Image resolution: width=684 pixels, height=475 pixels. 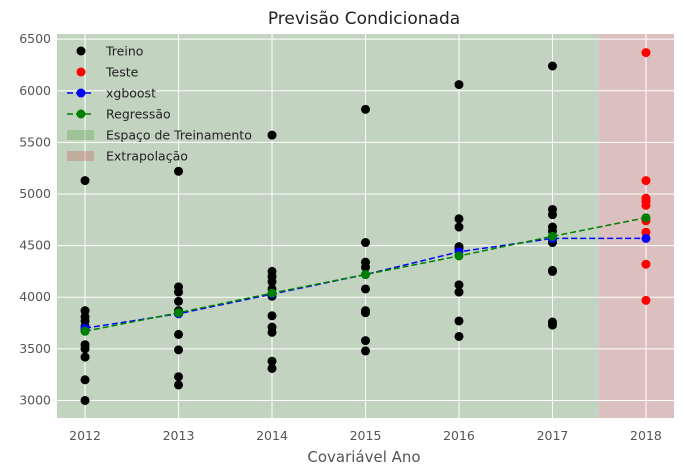 What do you see at coordinates (35, 245) in the screenshot?
I see `y-tick-label: 4500` at bounding box center [35, 245].